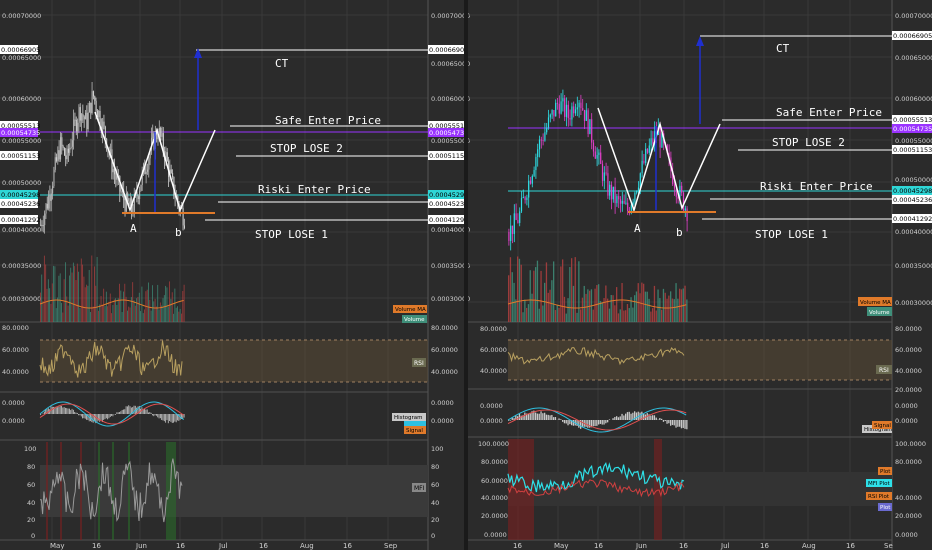 The height and width of the screenshot is (550, 932). I want to click on time-tick: May, so click(57, 546).